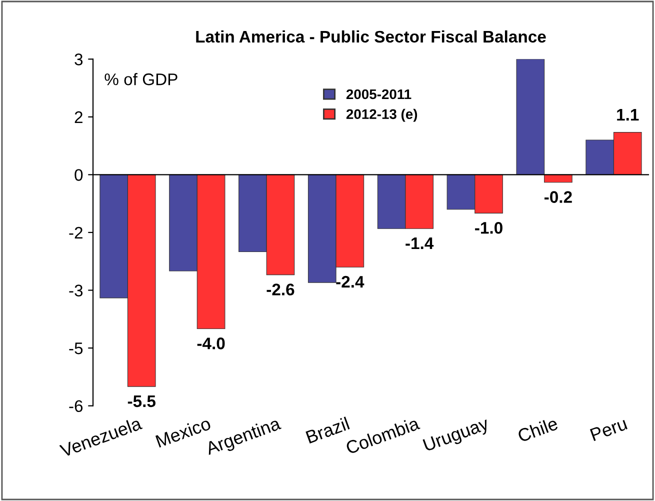  What do you see at coordinates (371, 36) in the screenshot?
I see `chart-title: Latin America - Public Sector Fiscal Balance` at bounding box center [371, 36].